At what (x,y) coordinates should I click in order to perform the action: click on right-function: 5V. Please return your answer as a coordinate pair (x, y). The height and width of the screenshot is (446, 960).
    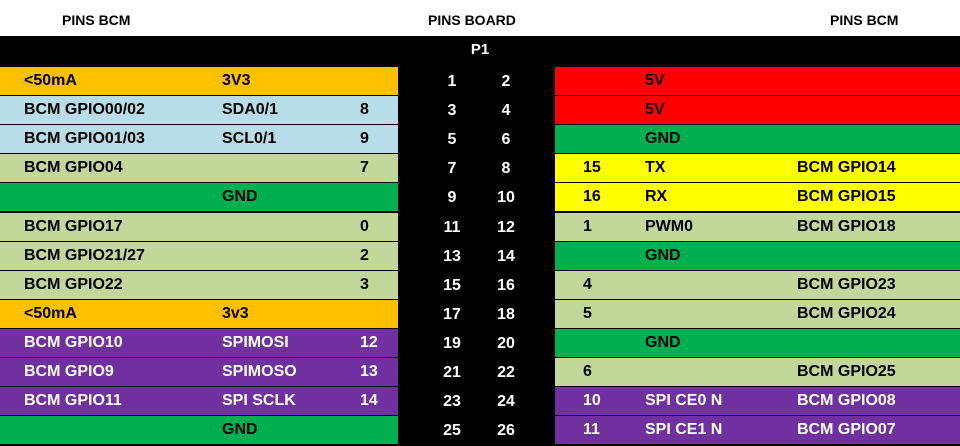
    Looking at the image, I should click on (697, 110).